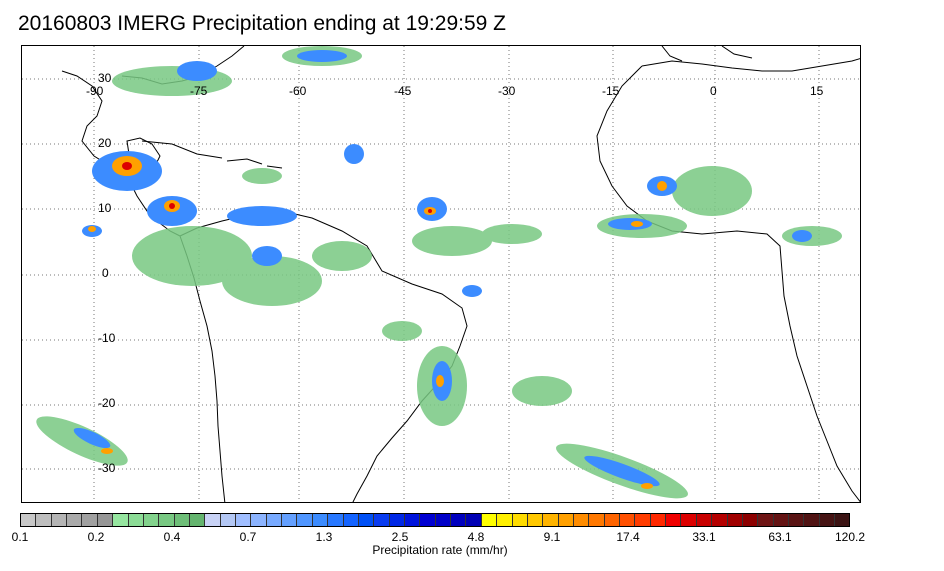 The height and width of the screenshot is (571, 944). I want to click on colorbar, so click(435, 520).